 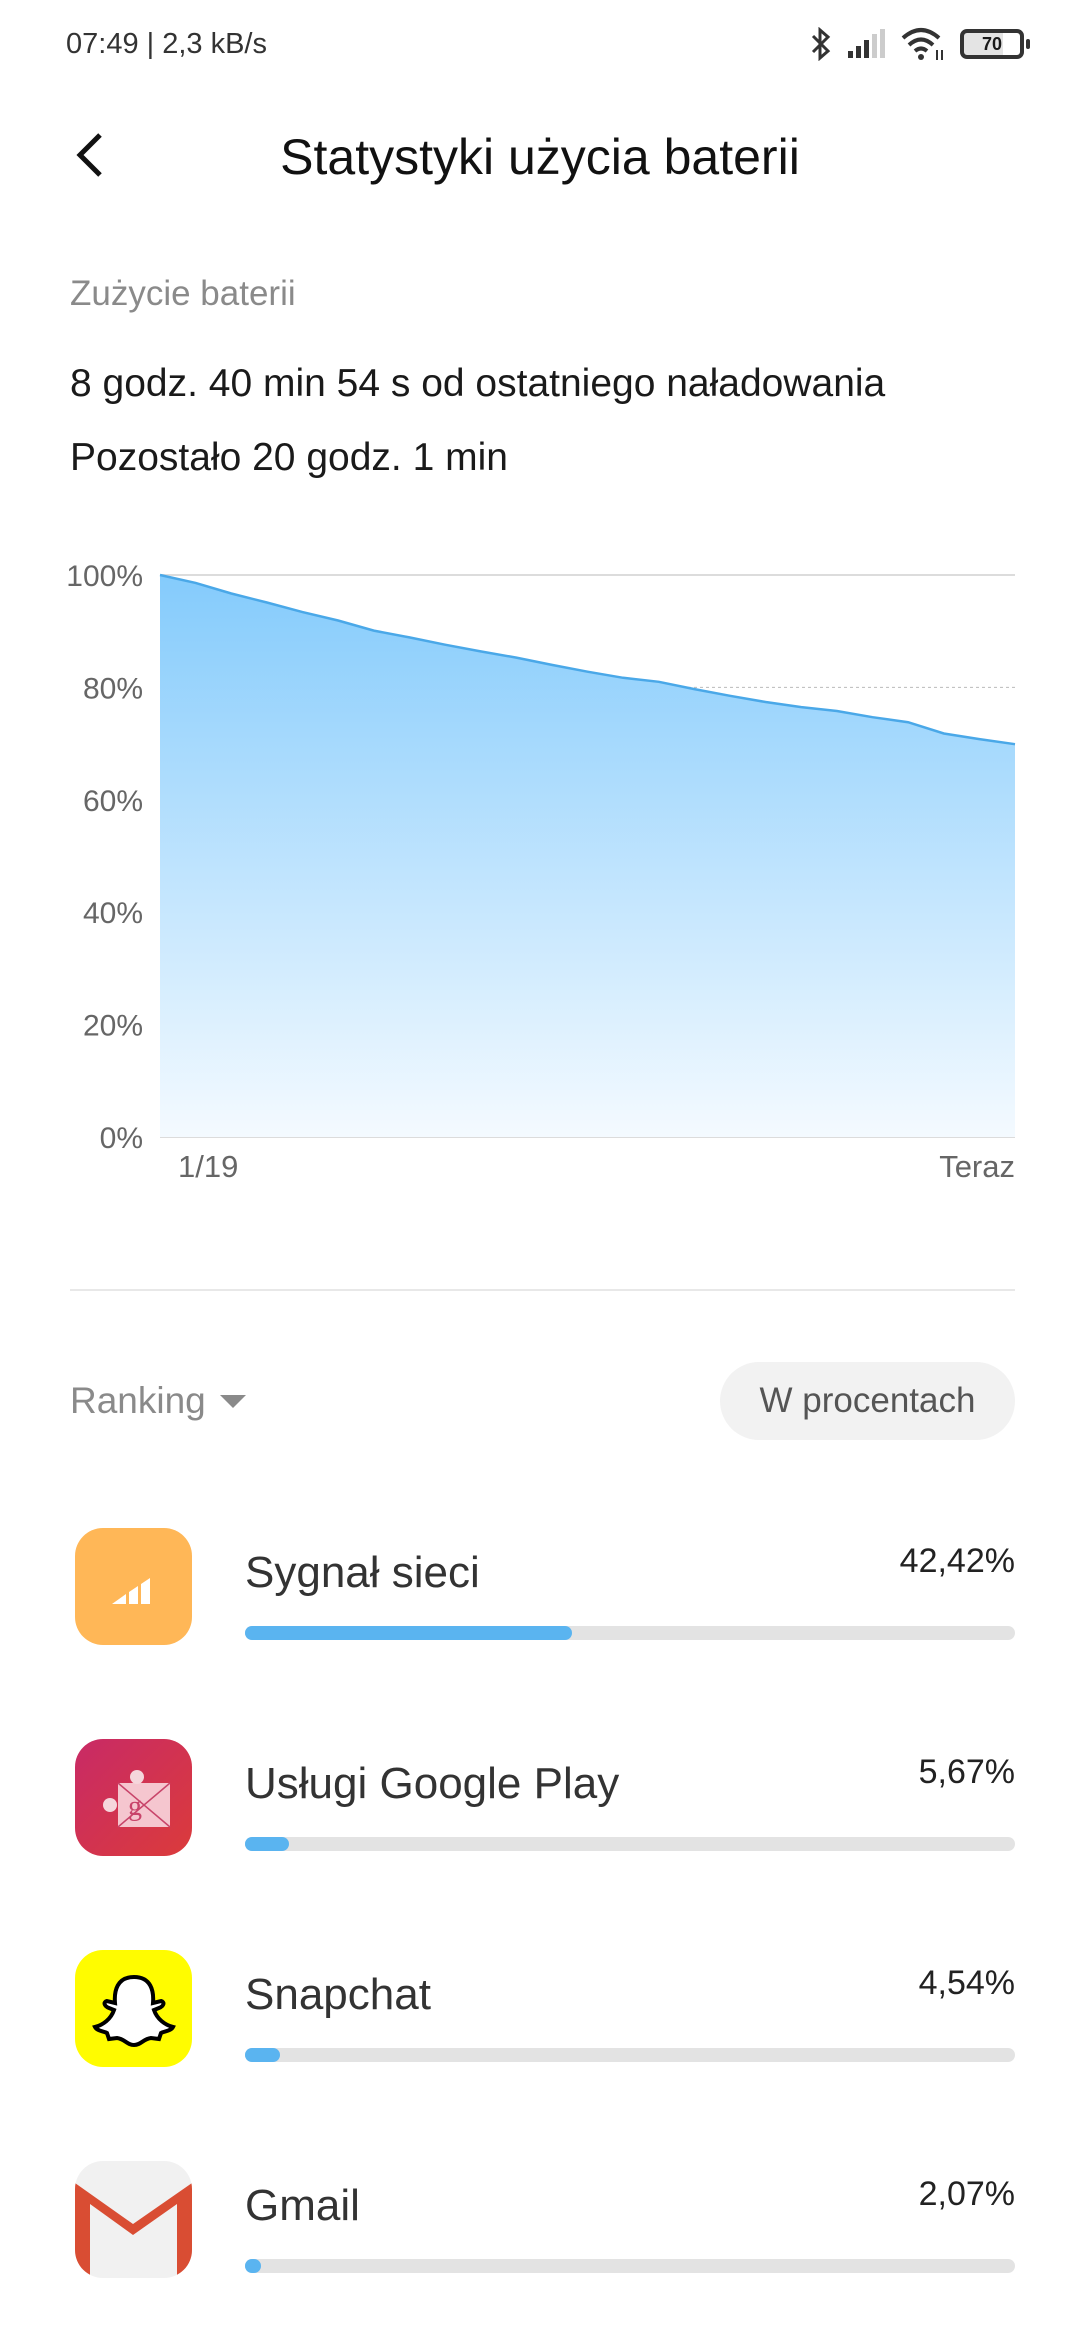 What do you see at coordinates (89, 155) in the screenshot?
I see `chevron-left-icon` at bounding box center [89, 155].